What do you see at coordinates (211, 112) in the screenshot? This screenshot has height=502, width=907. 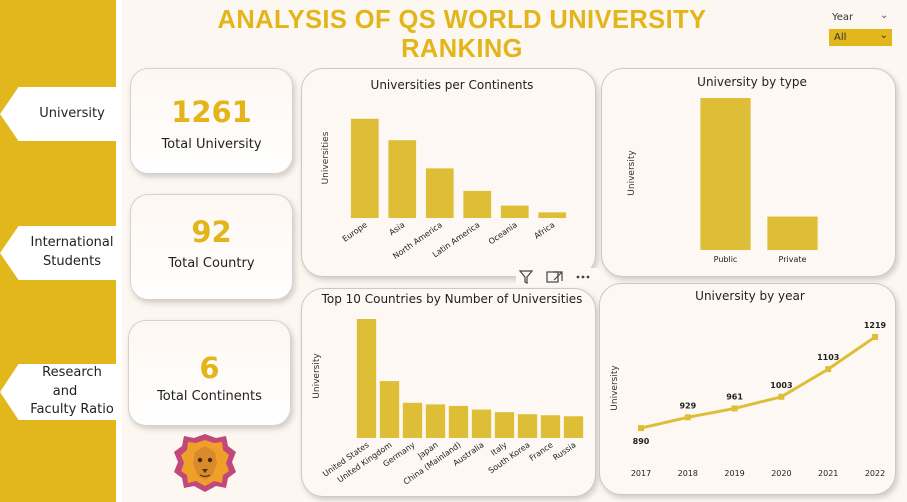 I see `kpi-value: 1261` at bounding box center [211, 112].